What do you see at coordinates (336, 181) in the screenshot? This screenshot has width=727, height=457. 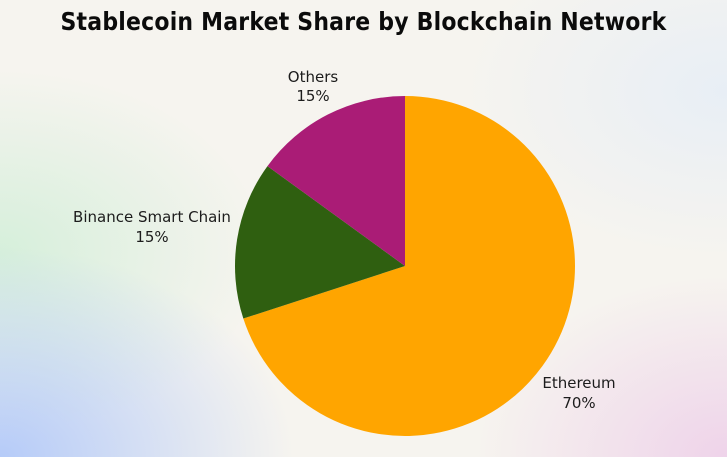 I see `pie-slice-others` at bounding box center [336, 181].